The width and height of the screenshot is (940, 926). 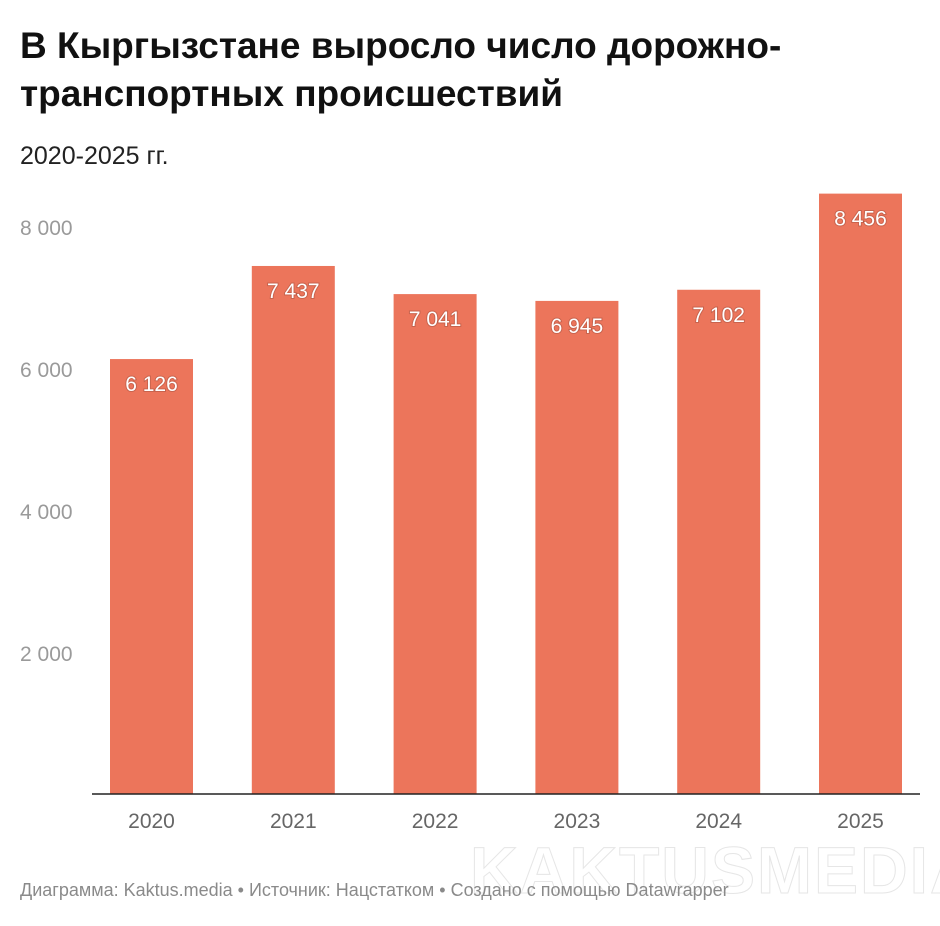 What do you see at coordinates (860, 219) in the screenshot?
I see `value-label: 8 456` at bounding box center [860, 219].